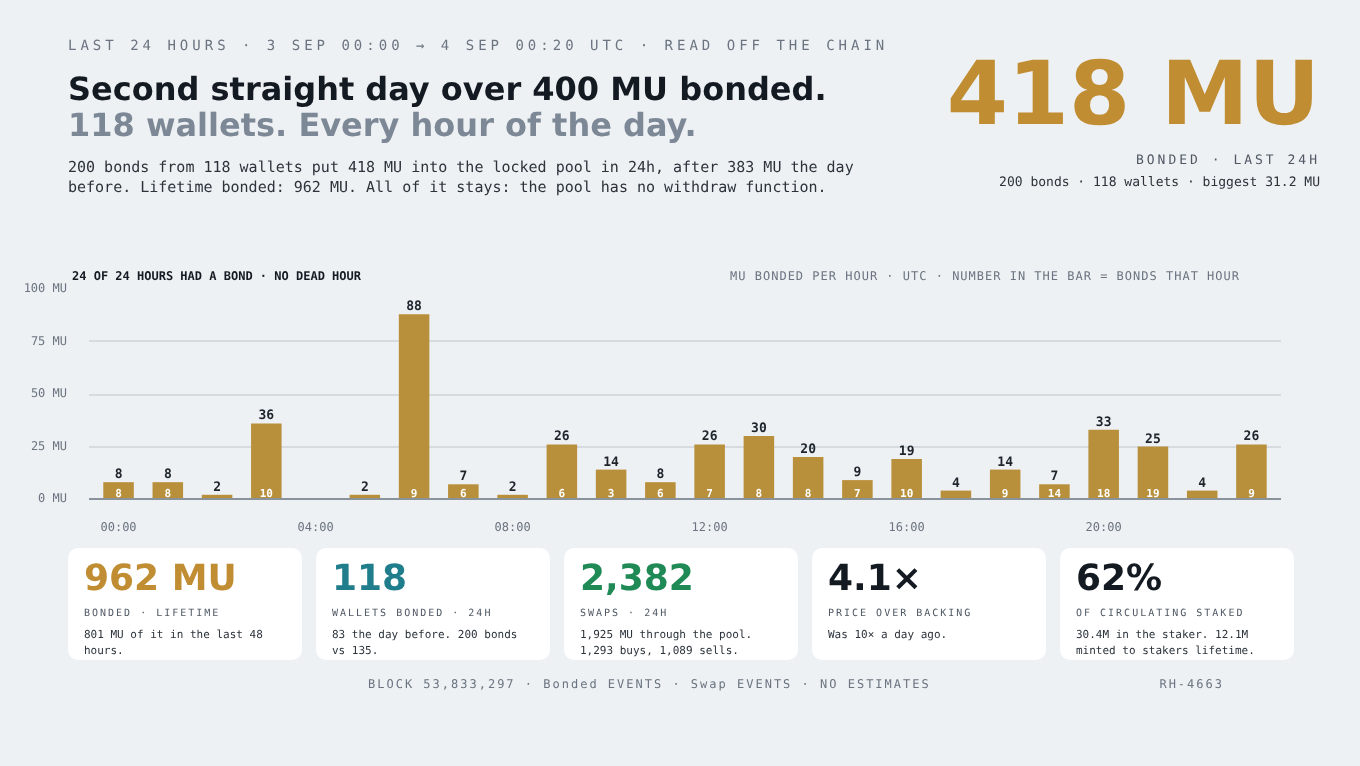 Image resolution: width=1360 pixels, height=766 pixels. Describe the element at coordinates (371, 579) in the screenshot. I see `text: 118` at that location.